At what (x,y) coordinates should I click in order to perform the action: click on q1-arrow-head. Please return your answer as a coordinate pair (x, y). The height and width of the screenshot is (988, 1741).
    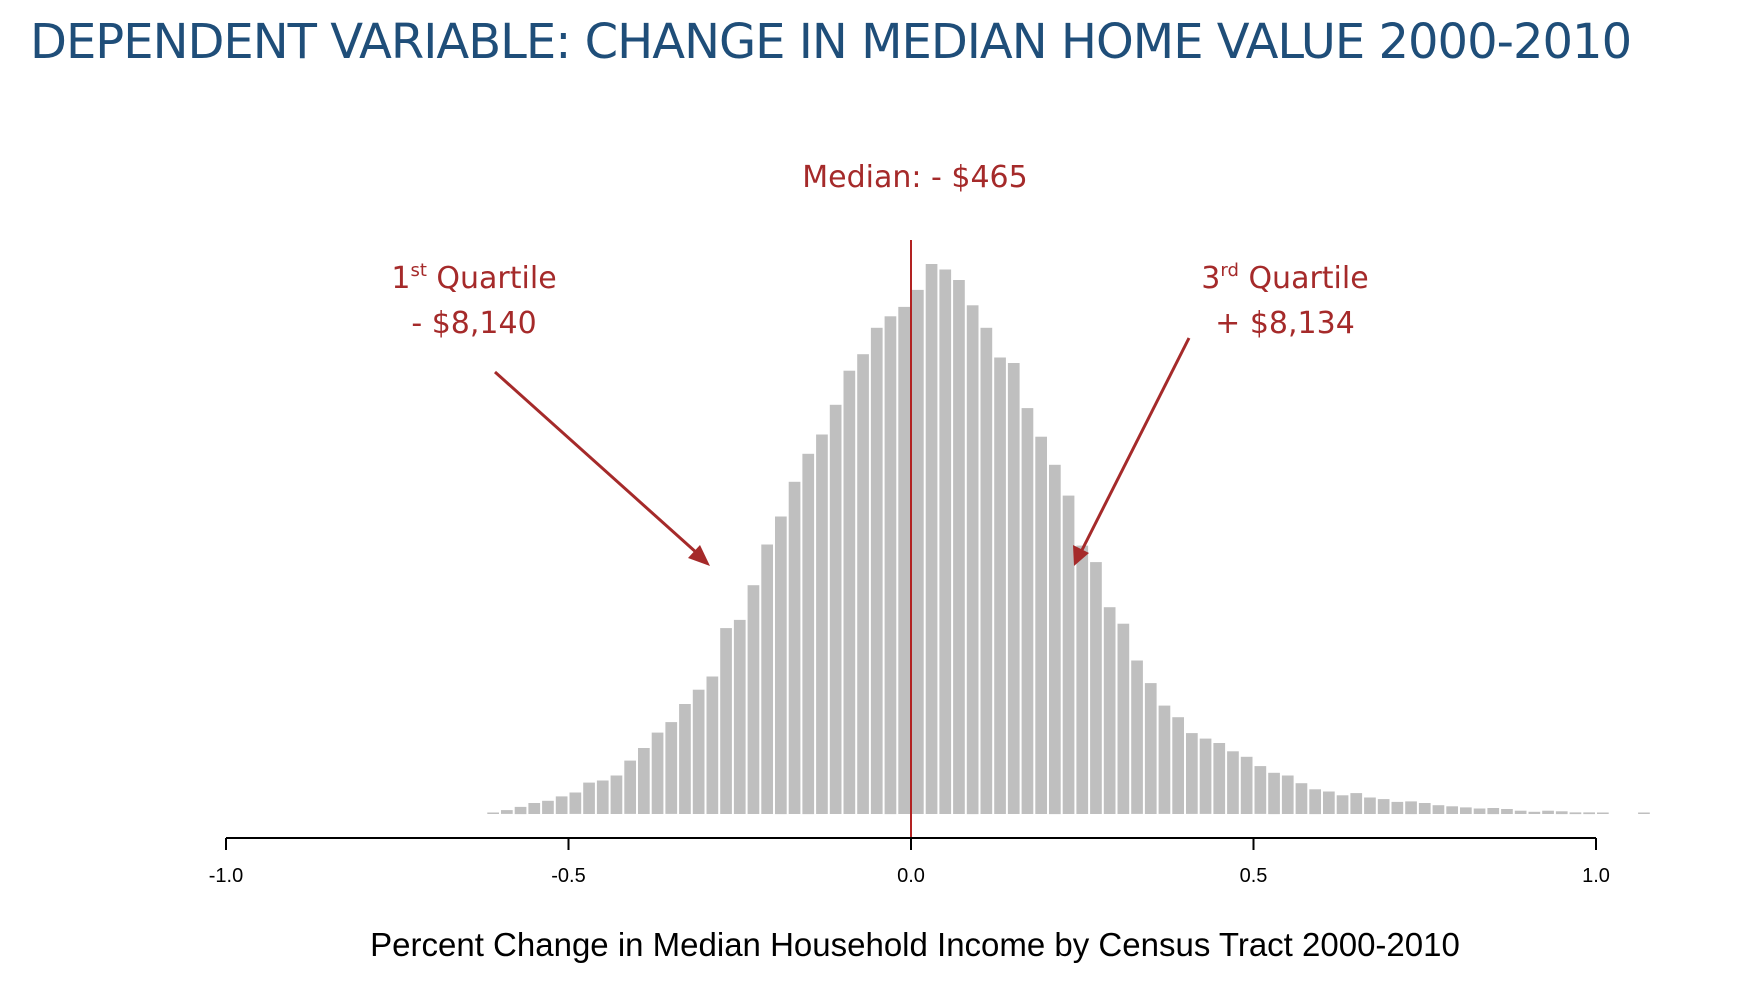
    Looking at the image, I should click on (699, 555).